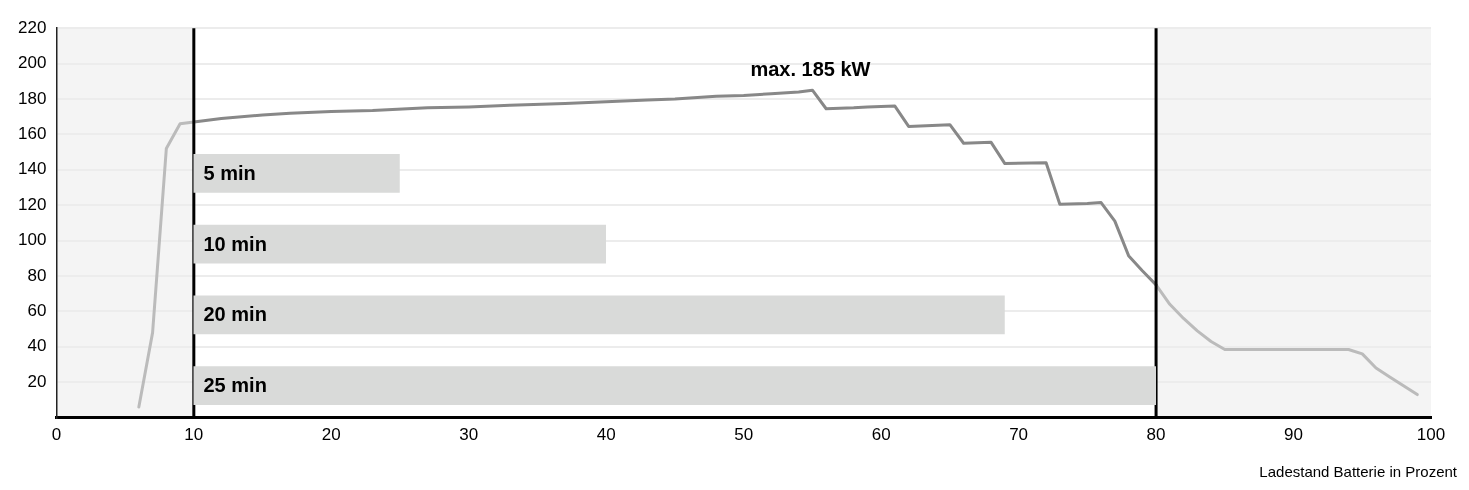  What do you see at coordinates (37, 311) in the screenshot?
I see `y-tick-label: 60` at bounding box center [37, 311].